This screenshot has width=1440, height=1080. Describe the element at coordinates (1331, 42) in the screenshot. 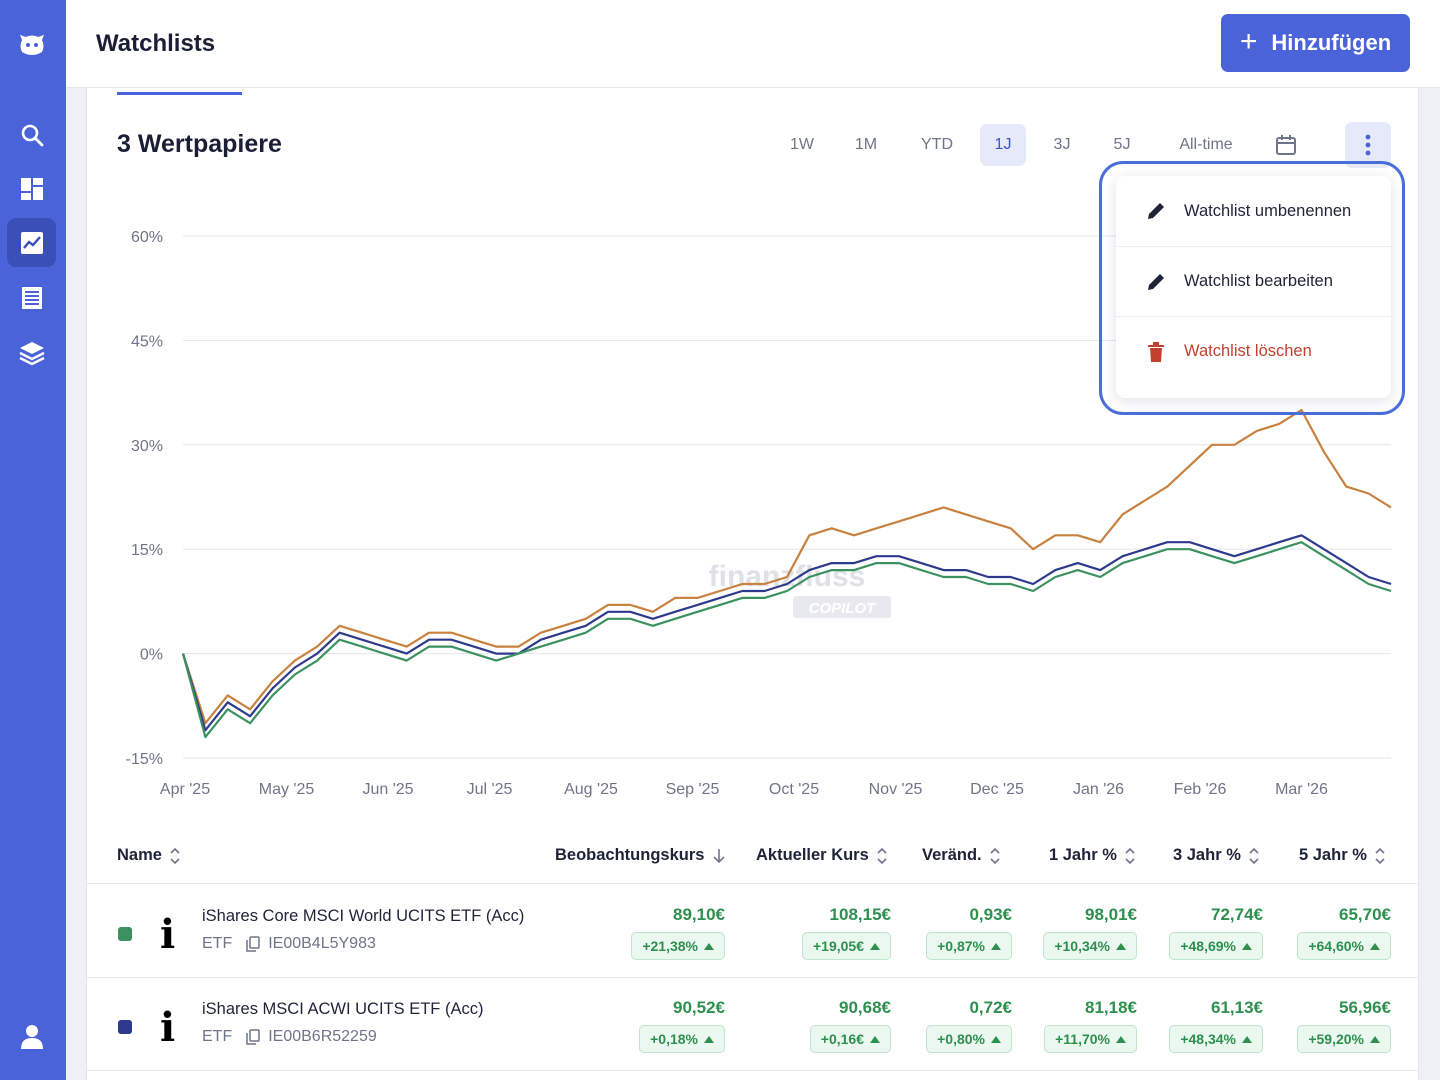

I see `add-button-label: Hinzufügen` at that location.